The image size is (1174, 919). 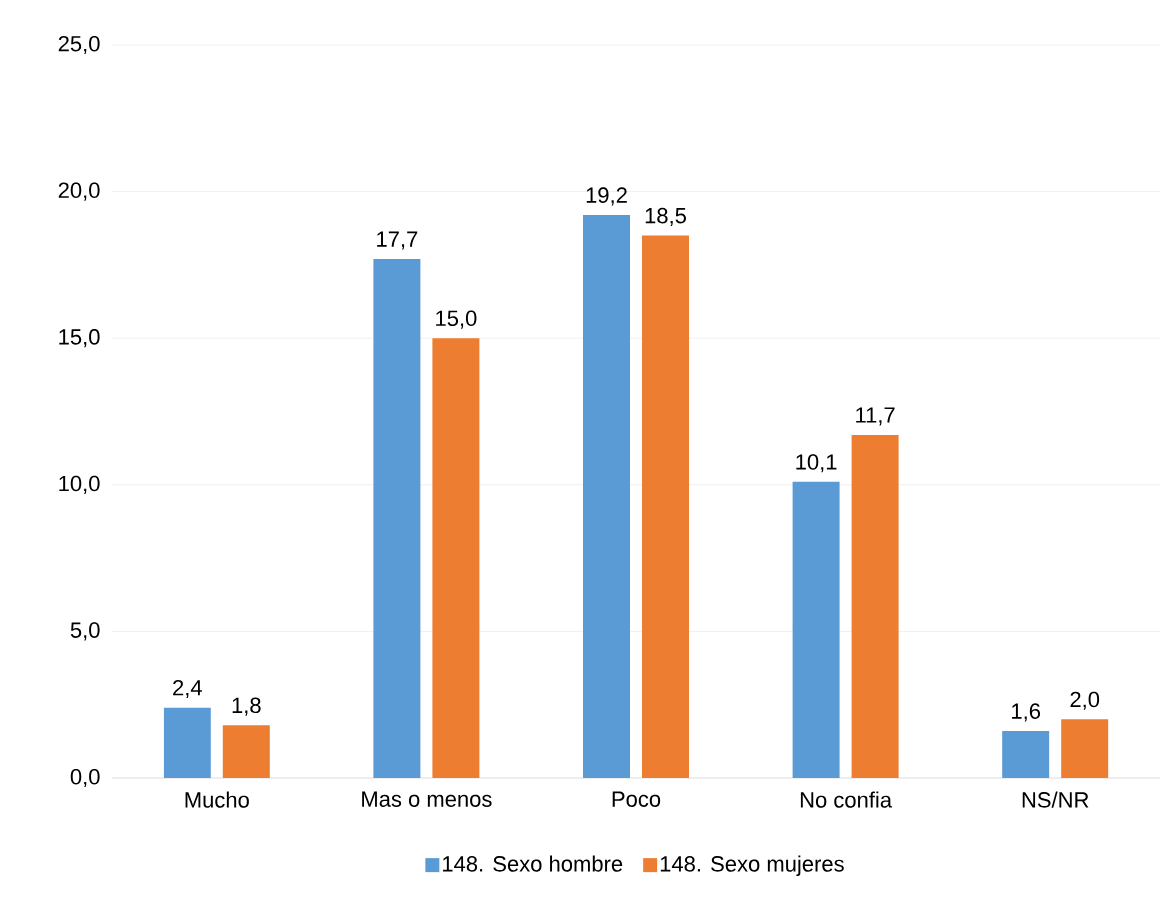 I want to click on y-tick-label: 5,0, so click(x=85, y=631).